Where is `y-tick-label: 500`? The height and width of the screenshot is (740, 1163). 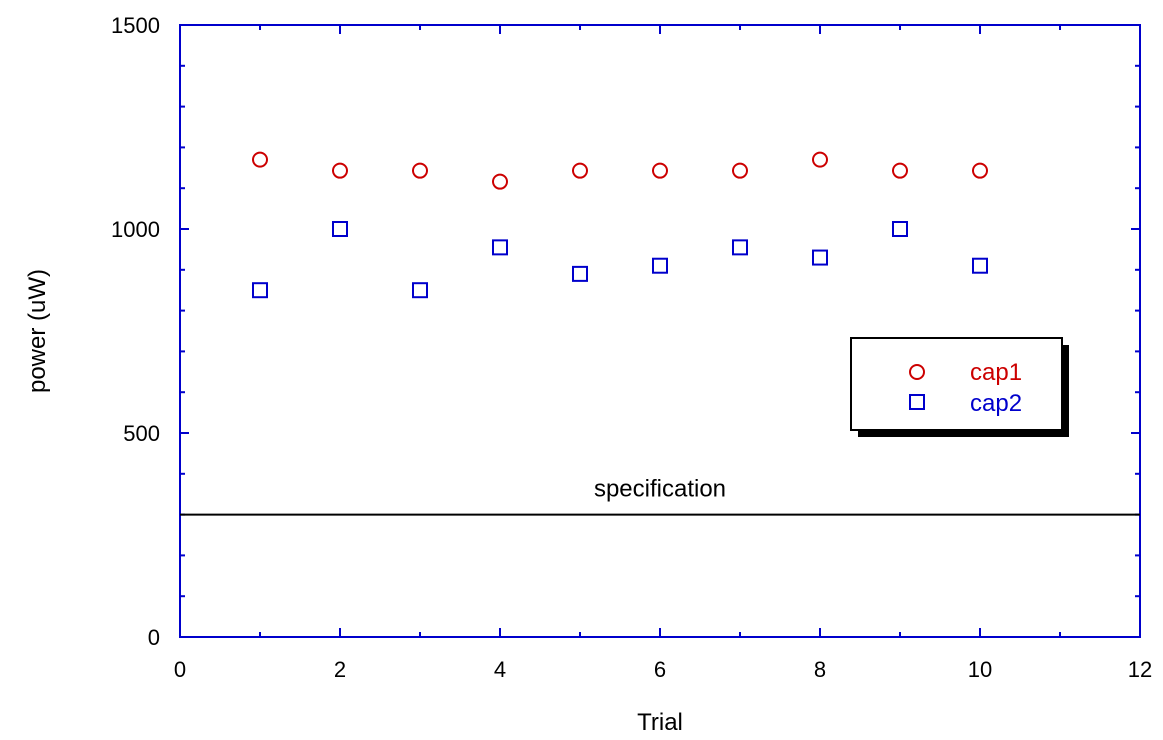
y-tick-label: 500 is located at coordinates (141, 433).